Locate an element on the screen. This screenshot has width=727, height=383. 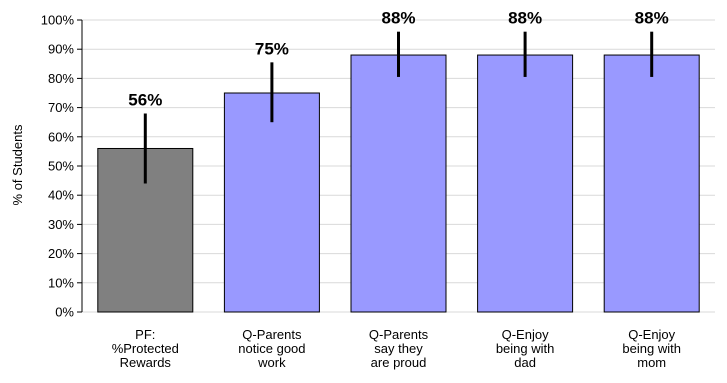
y-tick-label: 100% is located at coordinates (58, 20).